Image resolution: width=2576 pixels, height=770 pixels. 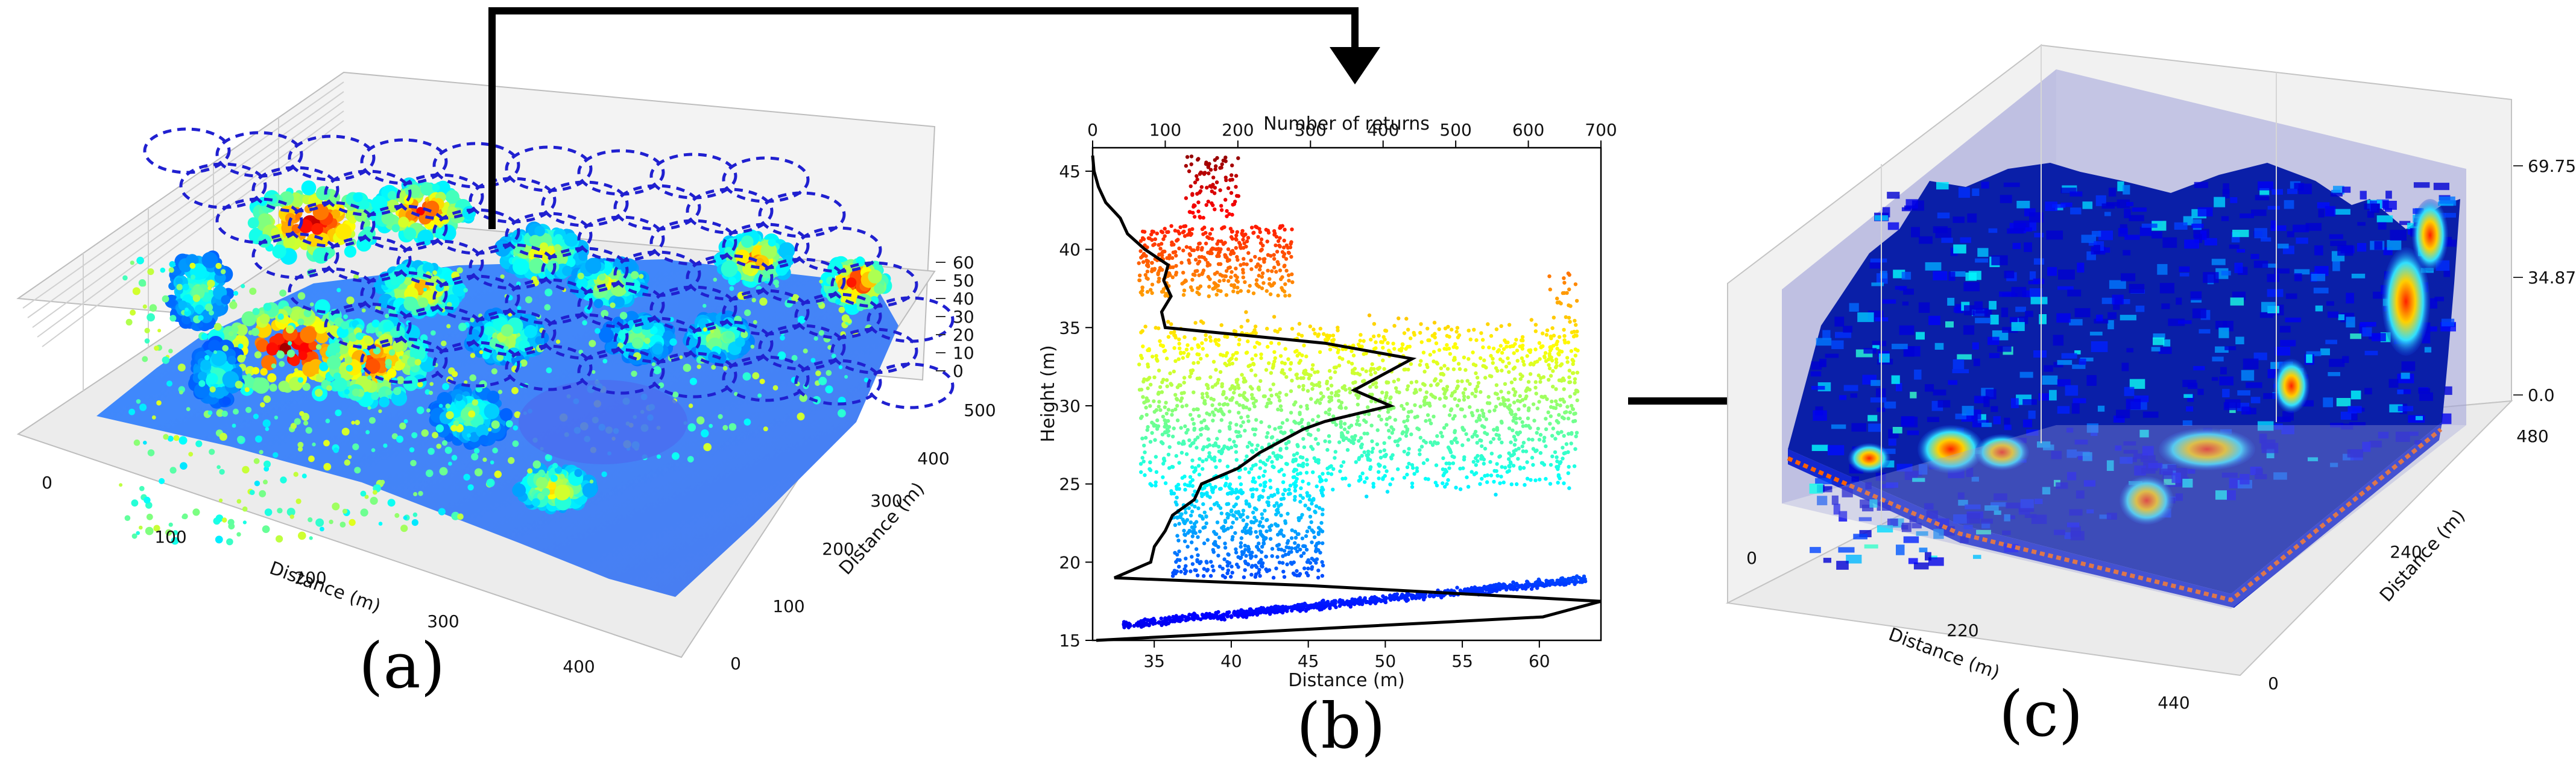 I want to click on a-z-tick-label: 40, so click(x=963, y=299).